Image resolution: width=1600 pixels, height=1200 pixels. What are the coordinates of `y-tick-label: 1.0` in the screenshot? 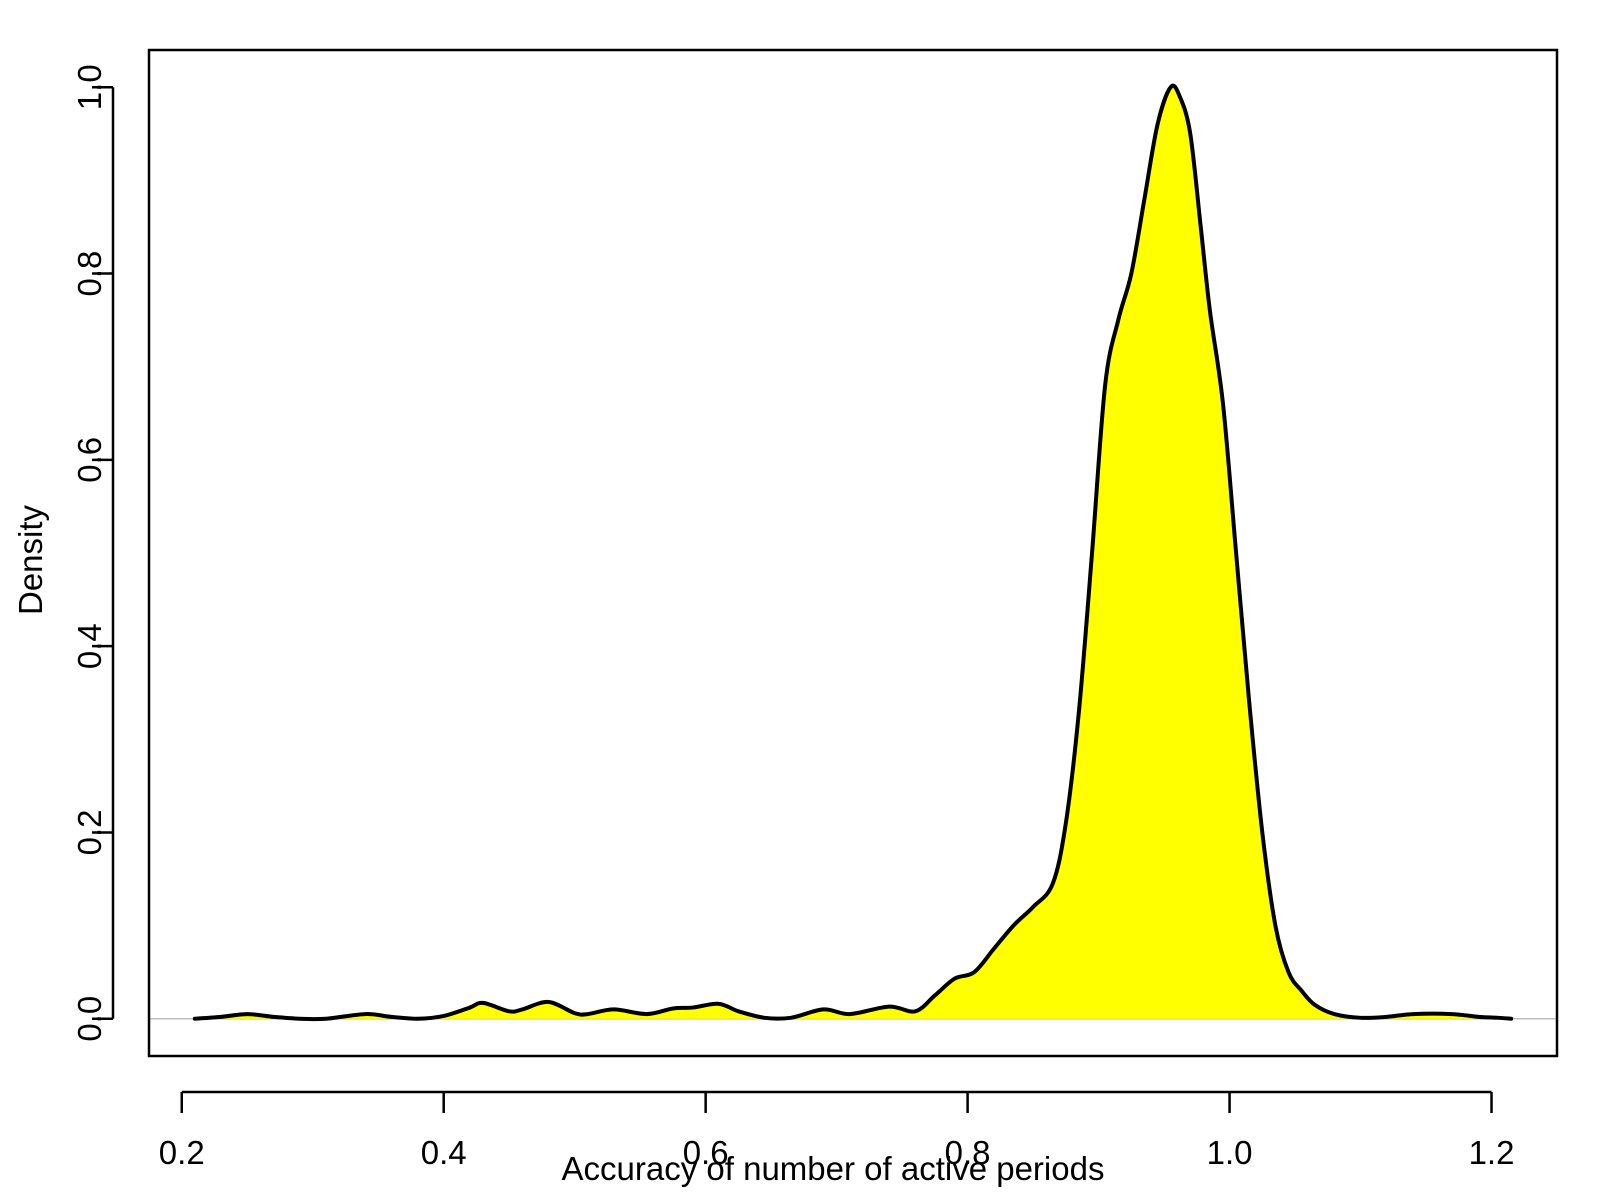 It's located at (89, 87).